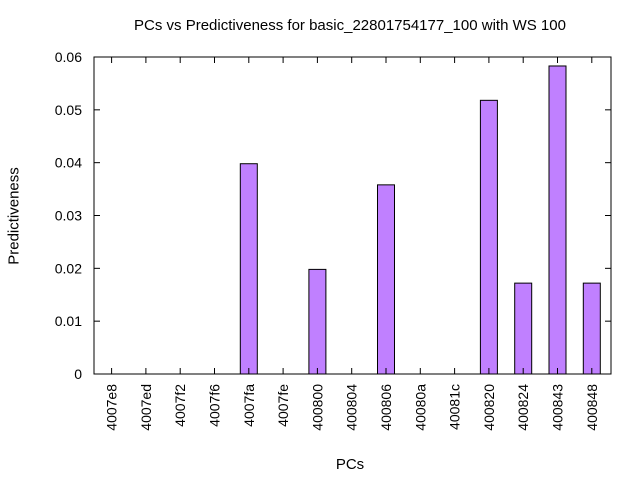 This screenshot has height=480, width=640. What do you see at coordinates (68, 216) in the screenshot?
I see `y-tick-label: 0.03` at bounding box center [68, 216].